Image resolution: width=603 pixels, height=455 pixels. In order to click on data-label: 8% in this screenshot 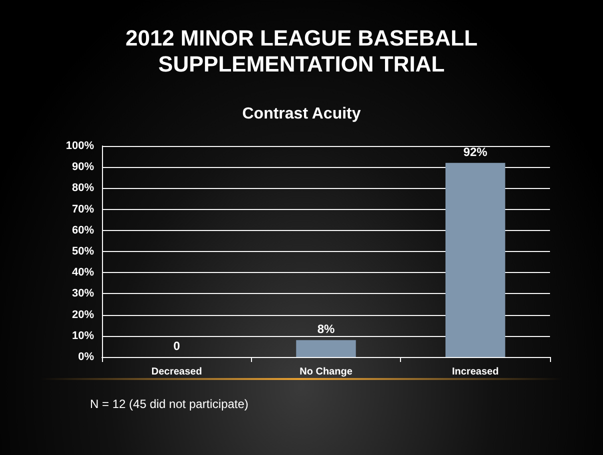, I will do `click(326, 329)`.